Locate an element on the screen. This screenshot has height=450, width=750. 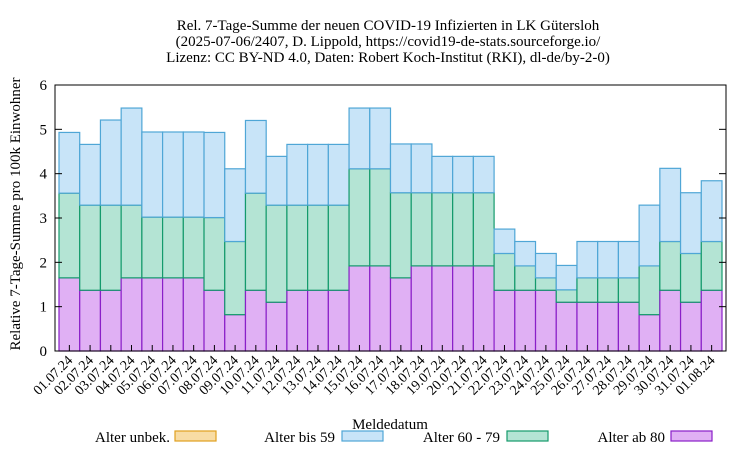
bar-alter-ab-80-14.07.24 is located at coordinates (338, 320).